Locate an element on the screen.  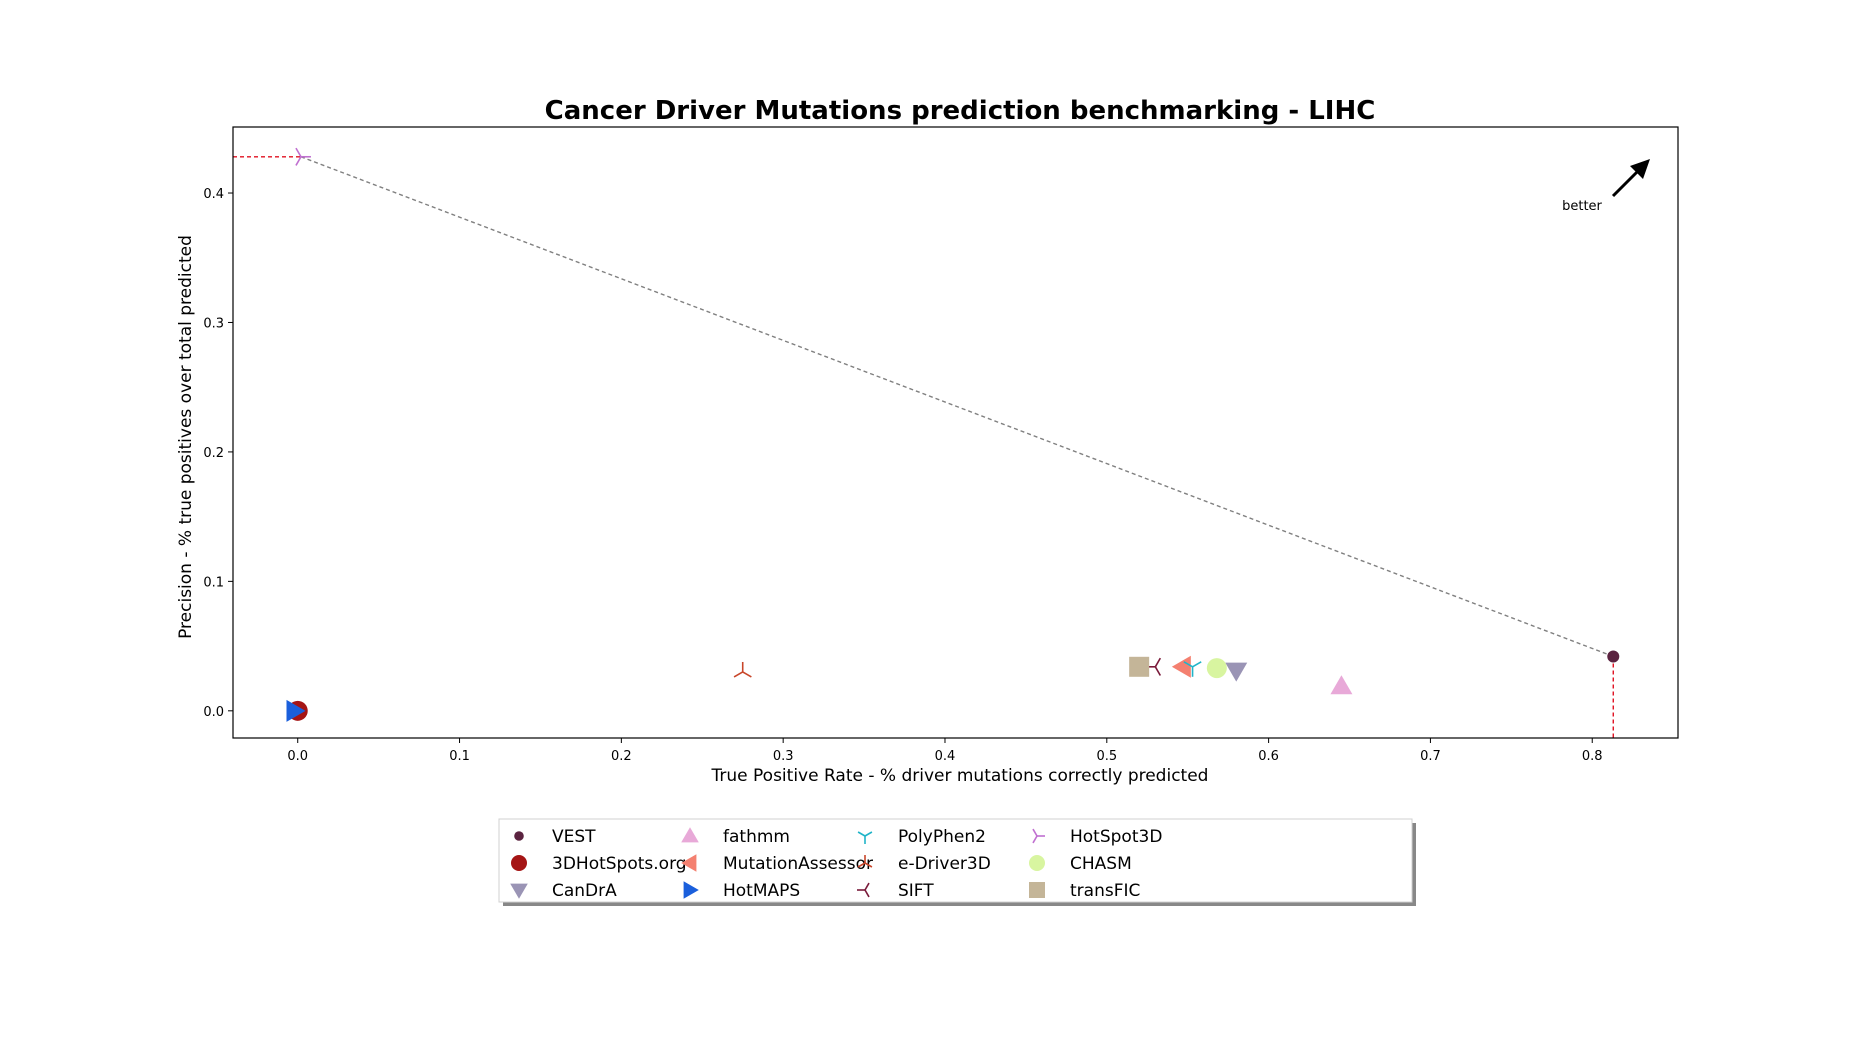
legend-entry: fathmm is located at coordinates (735, 837).